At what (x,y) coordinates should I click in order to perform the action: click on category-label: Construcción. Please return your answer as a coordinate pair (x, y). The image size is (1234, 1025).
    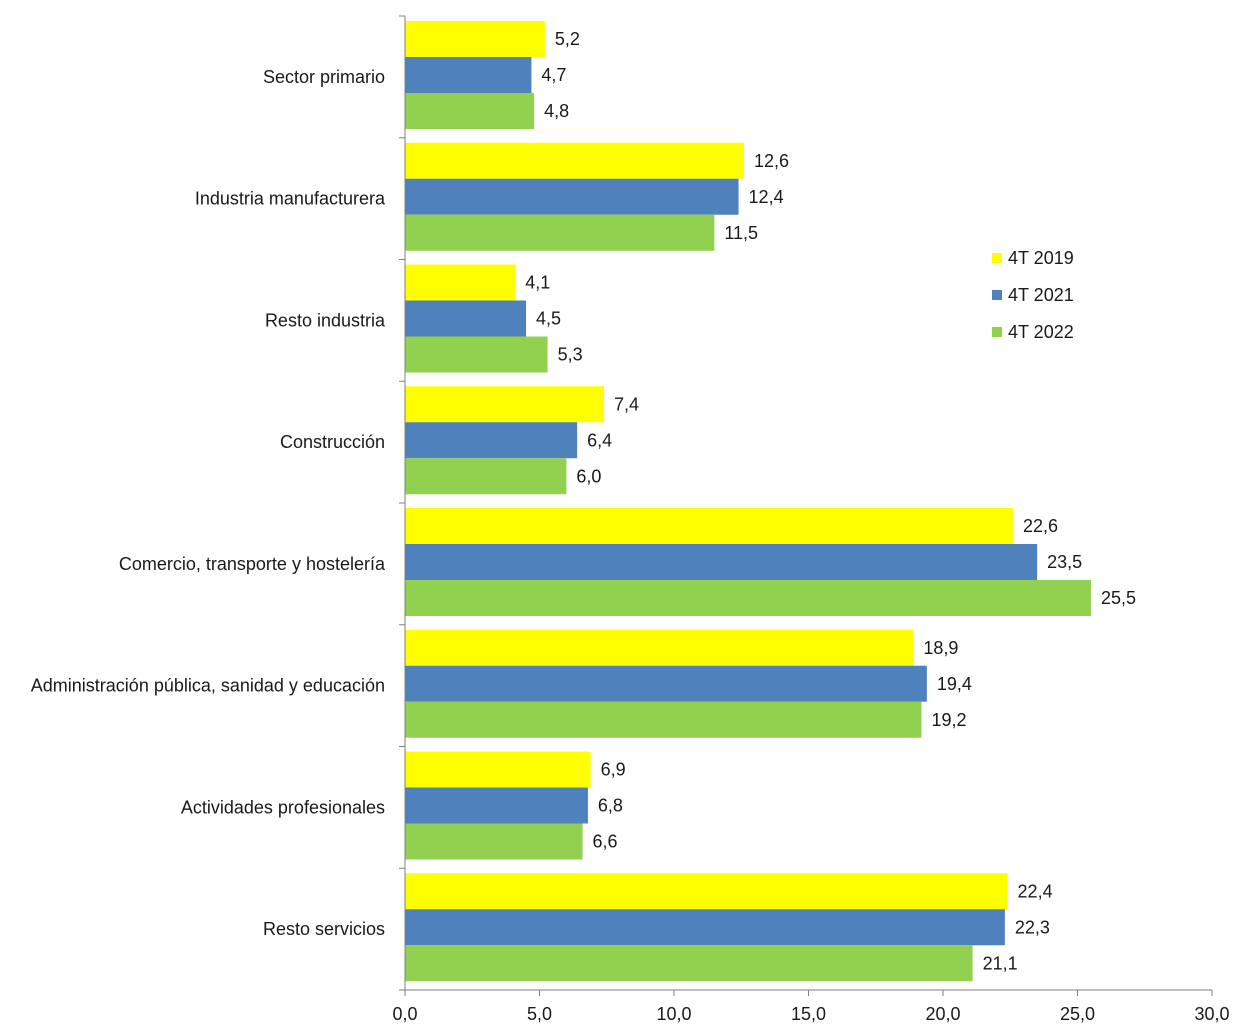
    Looking at the image, I should click on (332, 442).